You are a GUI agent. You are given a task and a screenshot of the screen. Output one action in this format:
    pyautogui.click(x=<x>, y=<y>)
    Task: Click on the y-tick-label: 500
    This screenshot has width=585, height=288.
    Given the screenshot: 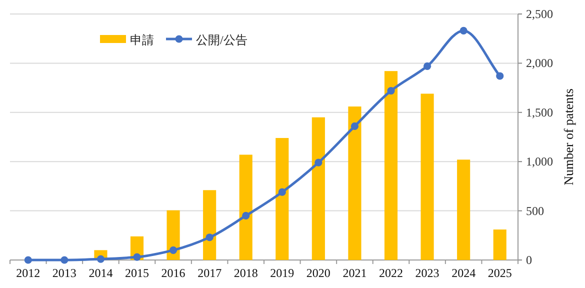 What is the action you would take?
    pyautogui.click(x=535, y=211)
    